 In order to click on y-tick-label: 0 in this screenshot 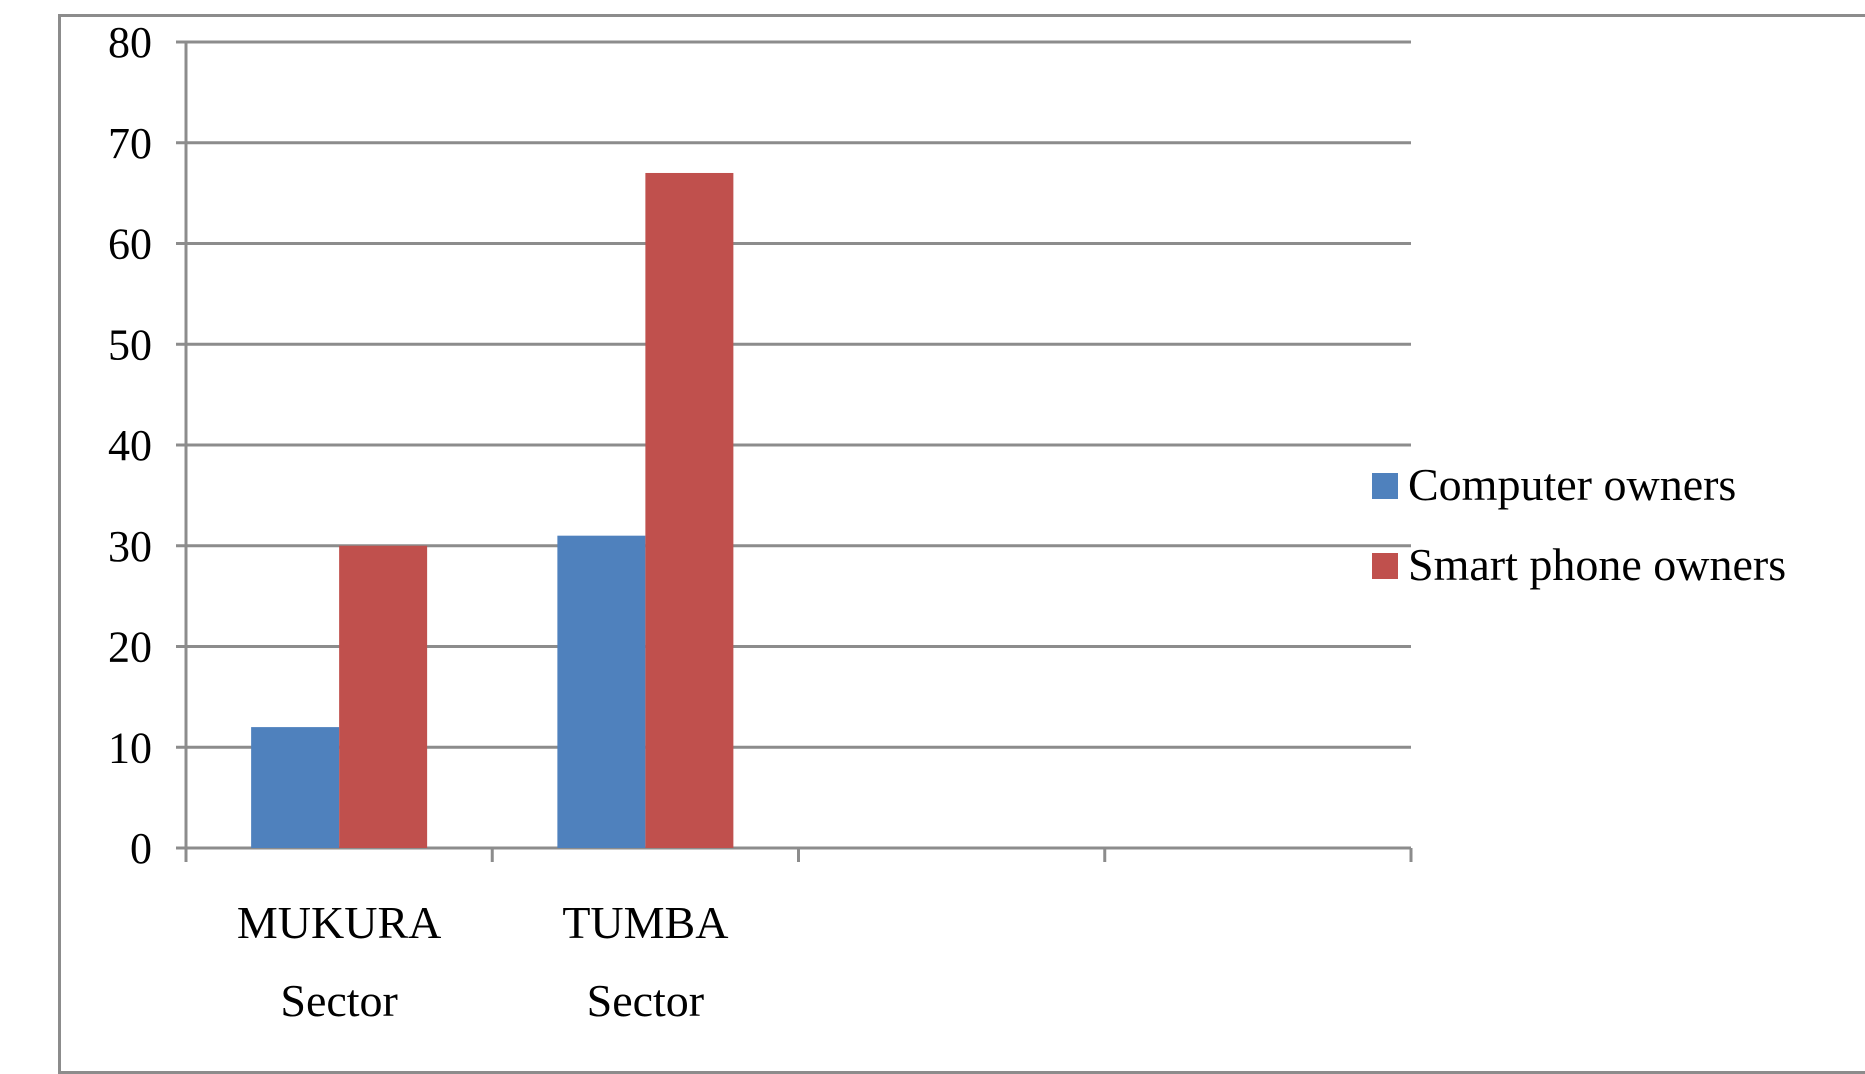, I will do `click(141, 848)`.